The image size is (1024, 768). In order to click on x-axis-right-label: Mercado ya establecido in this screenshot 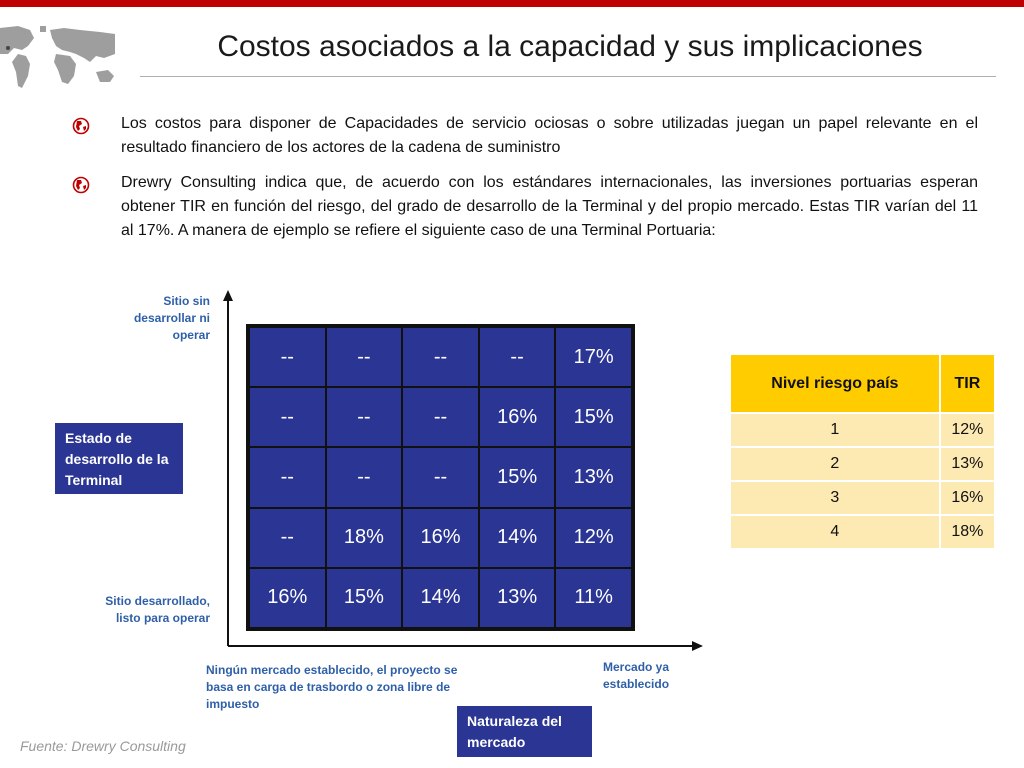, I will do `click(636, 675)`.